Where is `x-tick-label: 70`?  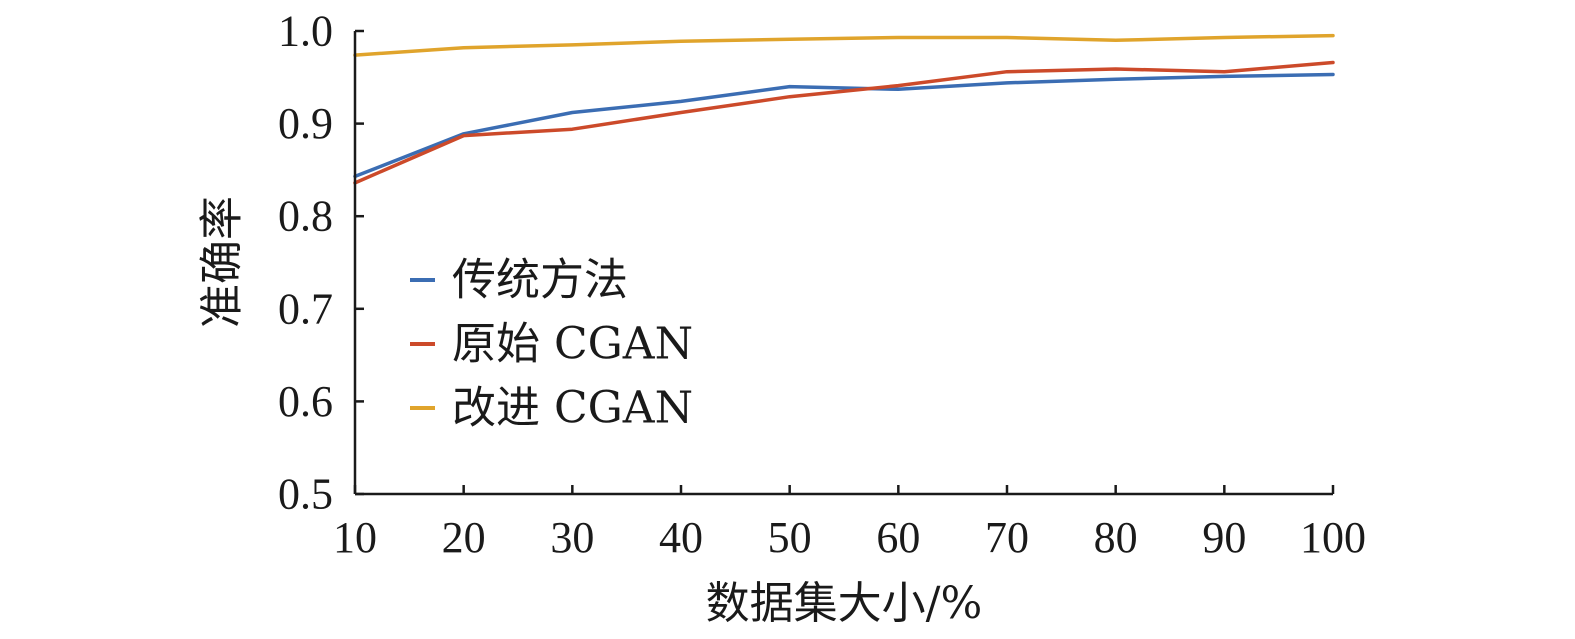
x-tick-label: 70 is located at coordinates (1007, 537).